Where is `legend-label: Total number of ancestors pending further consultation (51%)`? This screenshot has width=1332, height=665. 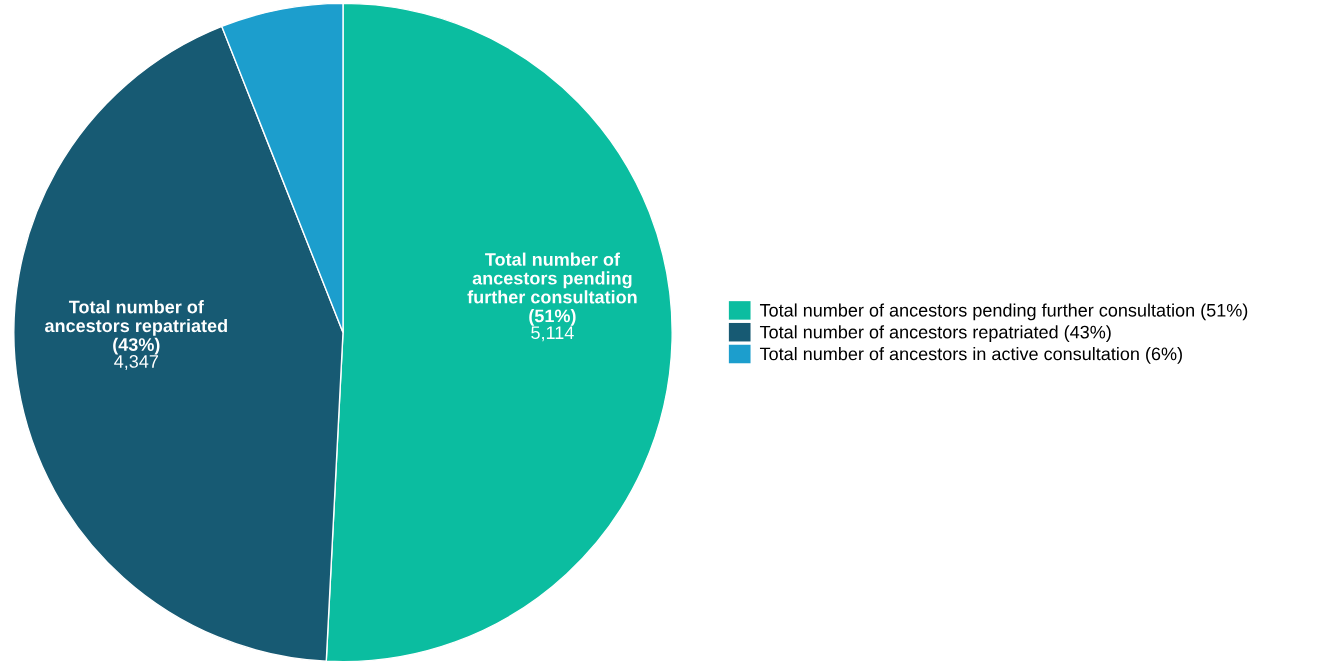 legend-label: Total number of ancestors pending further consultation (51%) is located at coordinates (1003, 312).